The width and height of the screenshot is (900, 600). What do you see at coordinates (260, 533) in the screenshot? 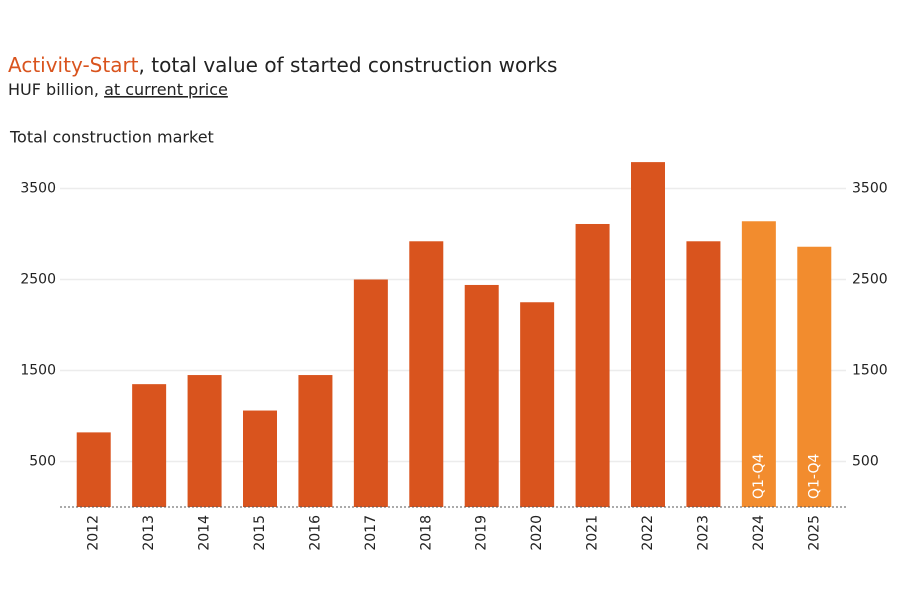
I see `x-tick-label: 2015` at bounding box center [260, 533].